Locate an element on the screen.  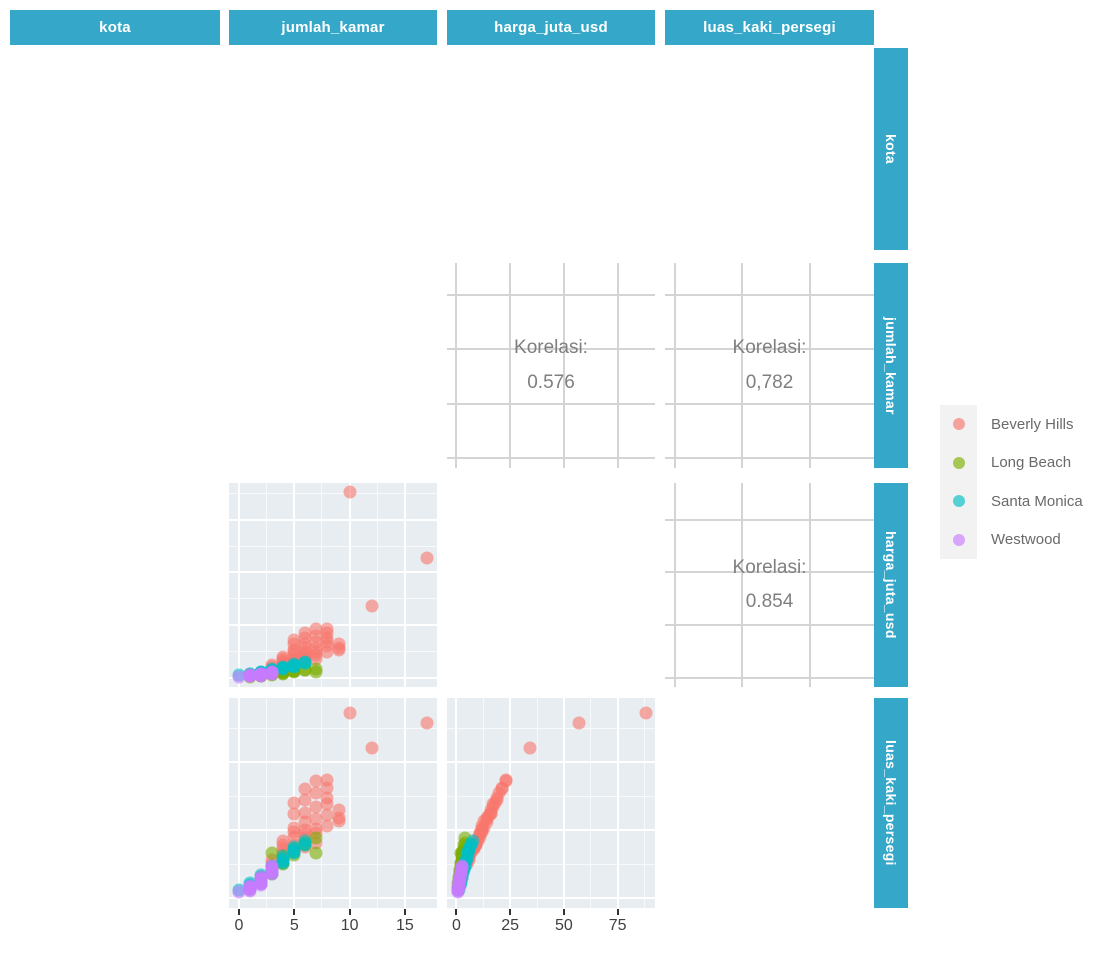
column-strip-harga-juta-usd-label: harga_juta_usd is located at coordinates (551, 27).